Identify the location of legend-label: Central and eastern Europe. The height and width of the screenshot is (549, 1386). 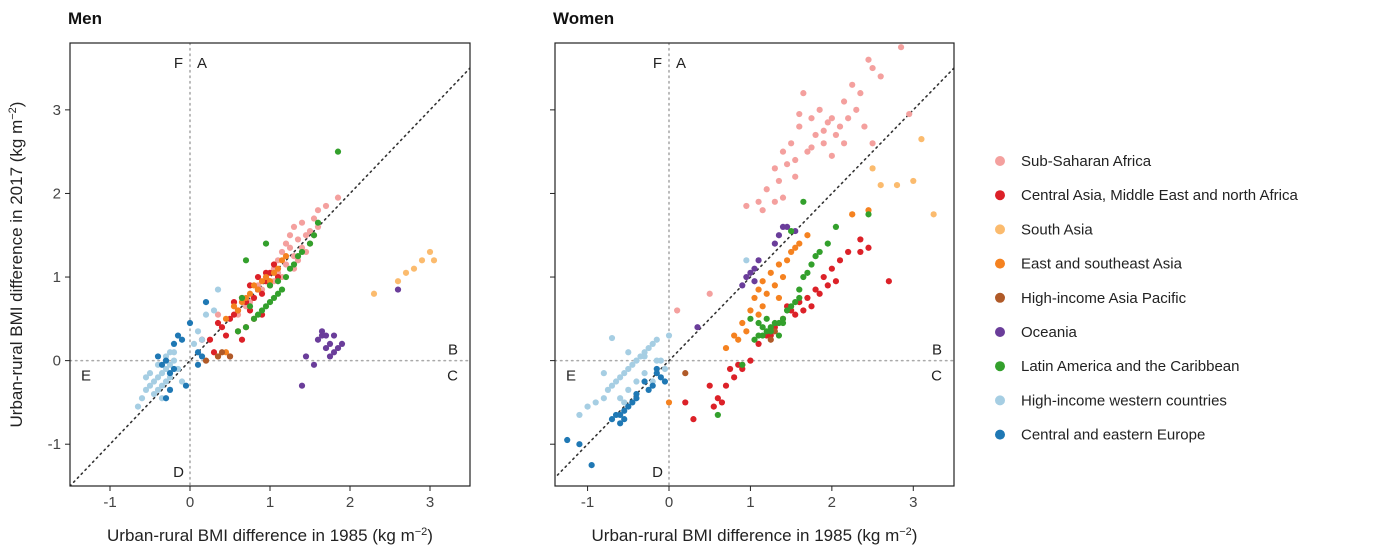
(1113, 435).